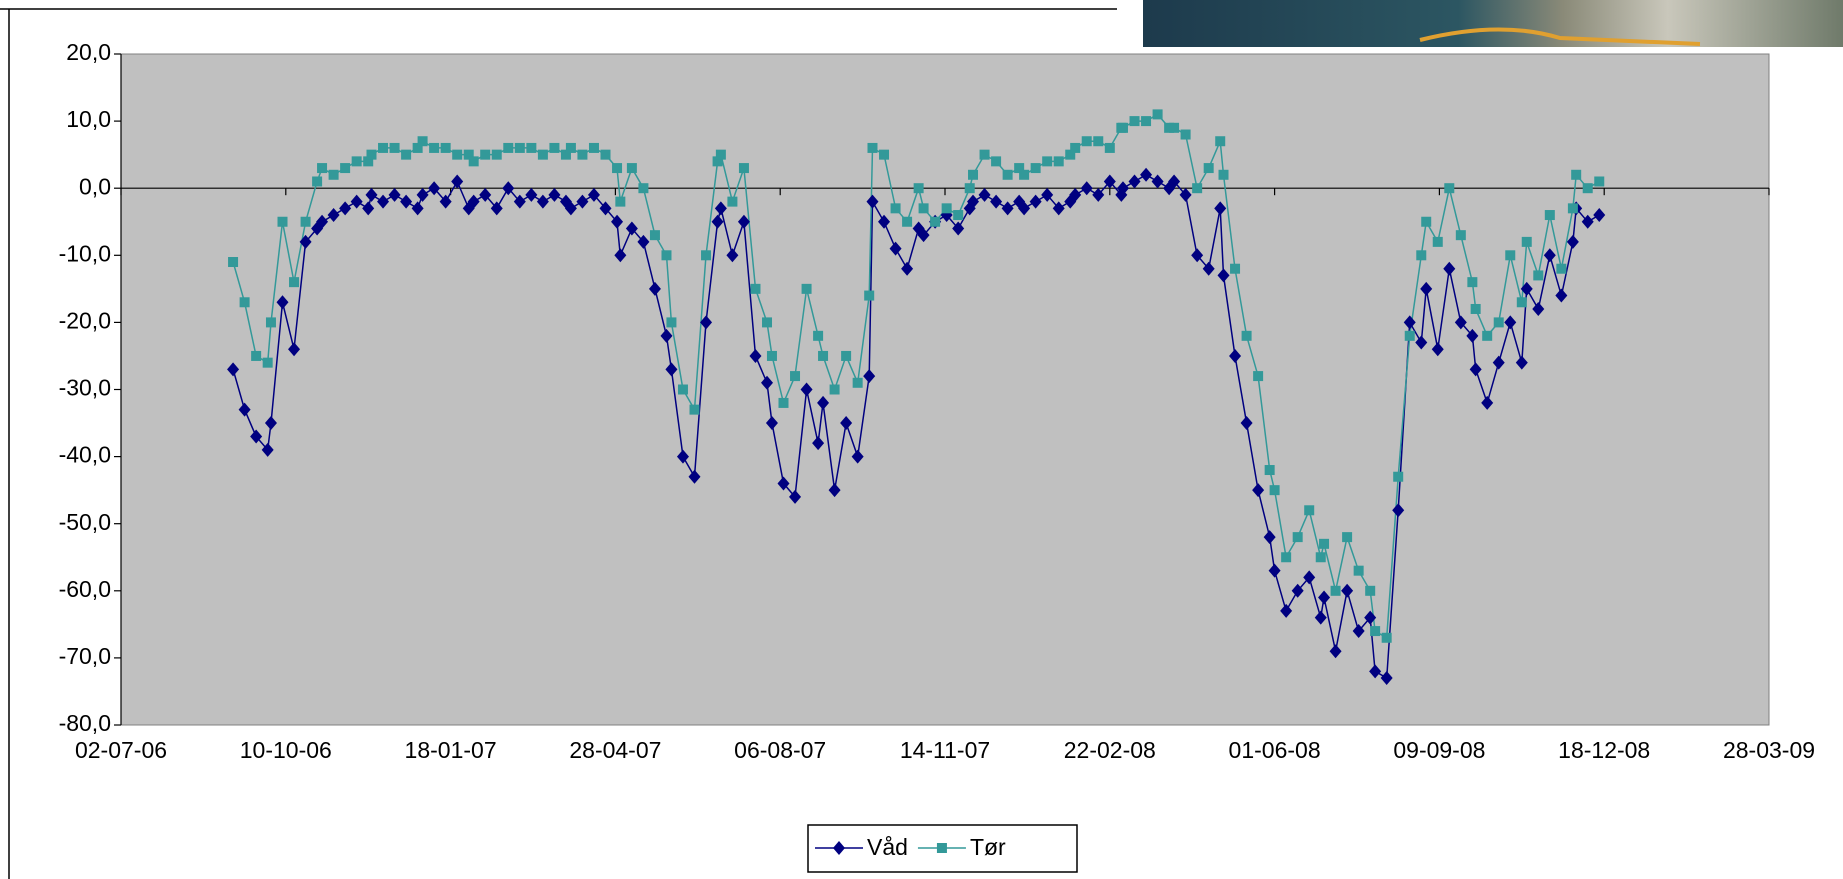 Image resolution: width=1843 pixels, height=879 pixels. What do you see at coordinates (85, 589) in the screenshot?
I see `y-tick-label: -60,0` at bounding box center [85, 589].